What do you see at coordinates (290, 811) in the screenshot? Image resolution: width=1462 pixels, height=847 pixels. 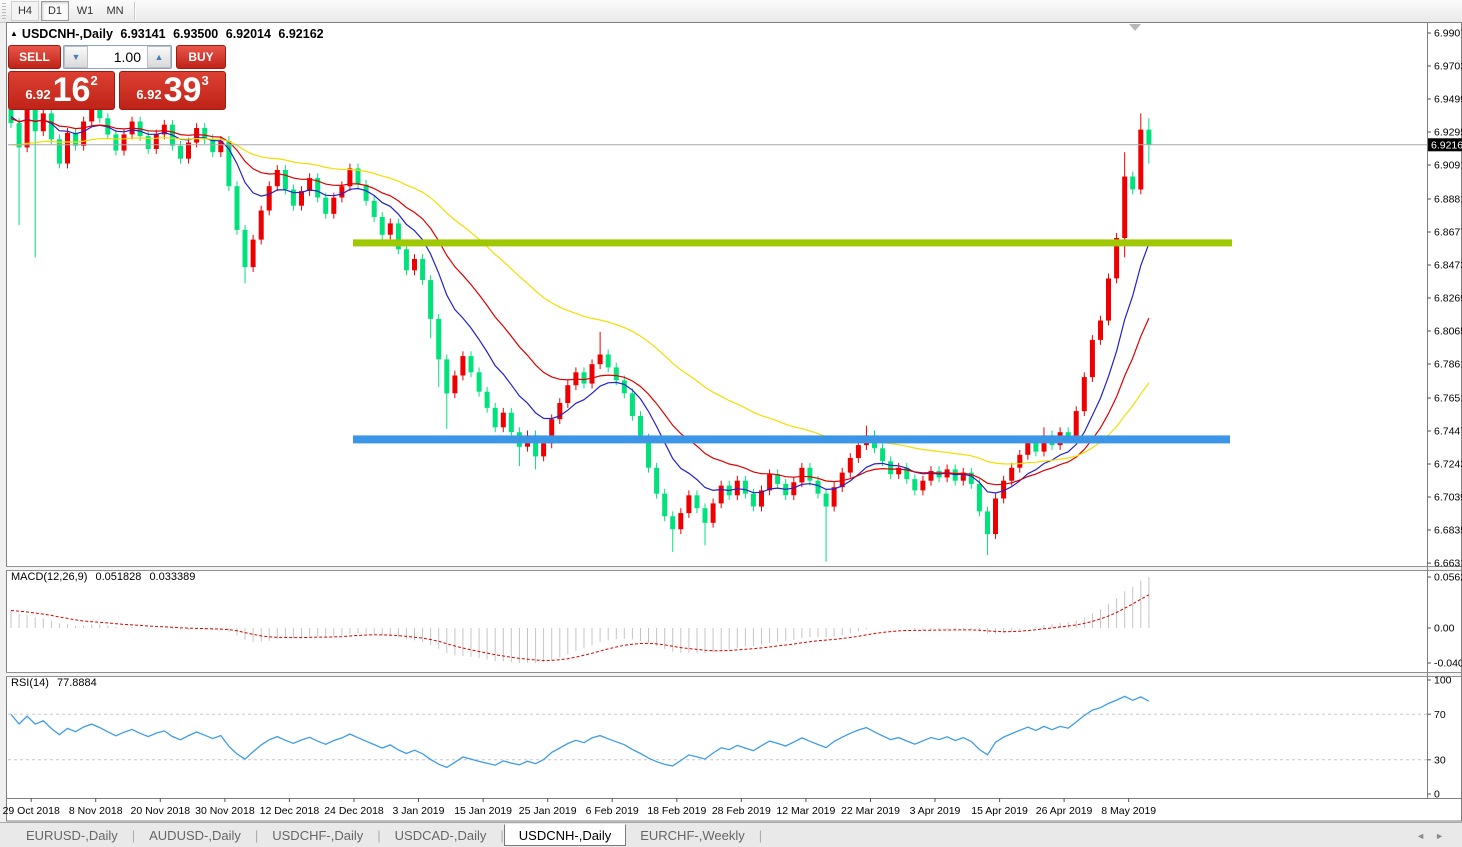 I see `svg-text: 12 Dec 2018` at bounding box center [290, 811].